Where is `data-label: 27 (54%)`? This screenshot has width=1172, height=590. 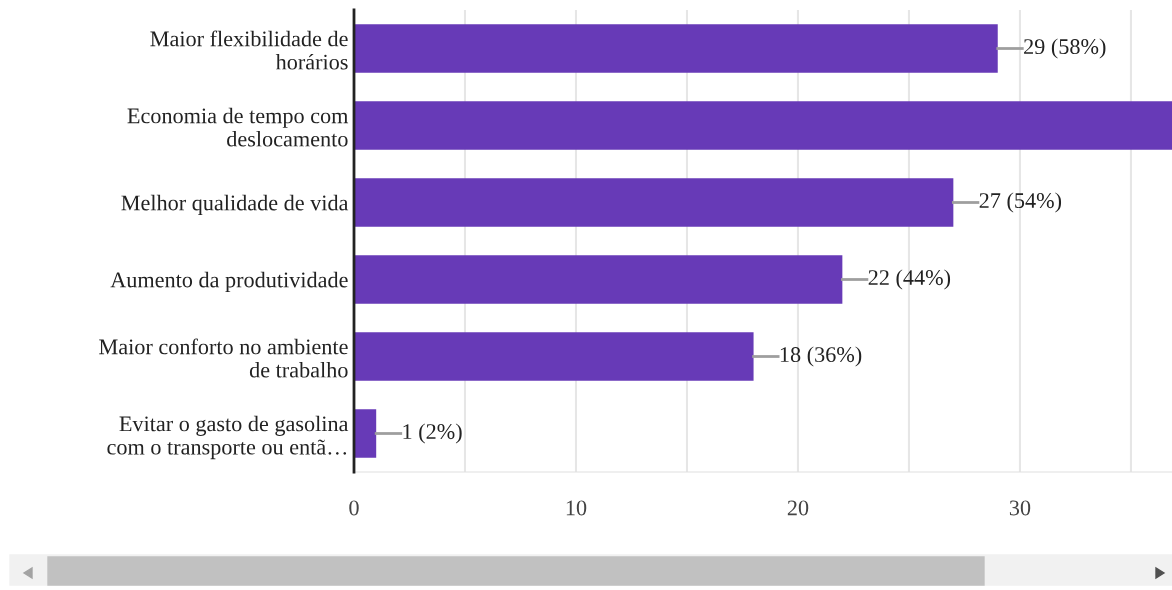 data-label: 27 (54%) is located at coordinates (1020, 202).